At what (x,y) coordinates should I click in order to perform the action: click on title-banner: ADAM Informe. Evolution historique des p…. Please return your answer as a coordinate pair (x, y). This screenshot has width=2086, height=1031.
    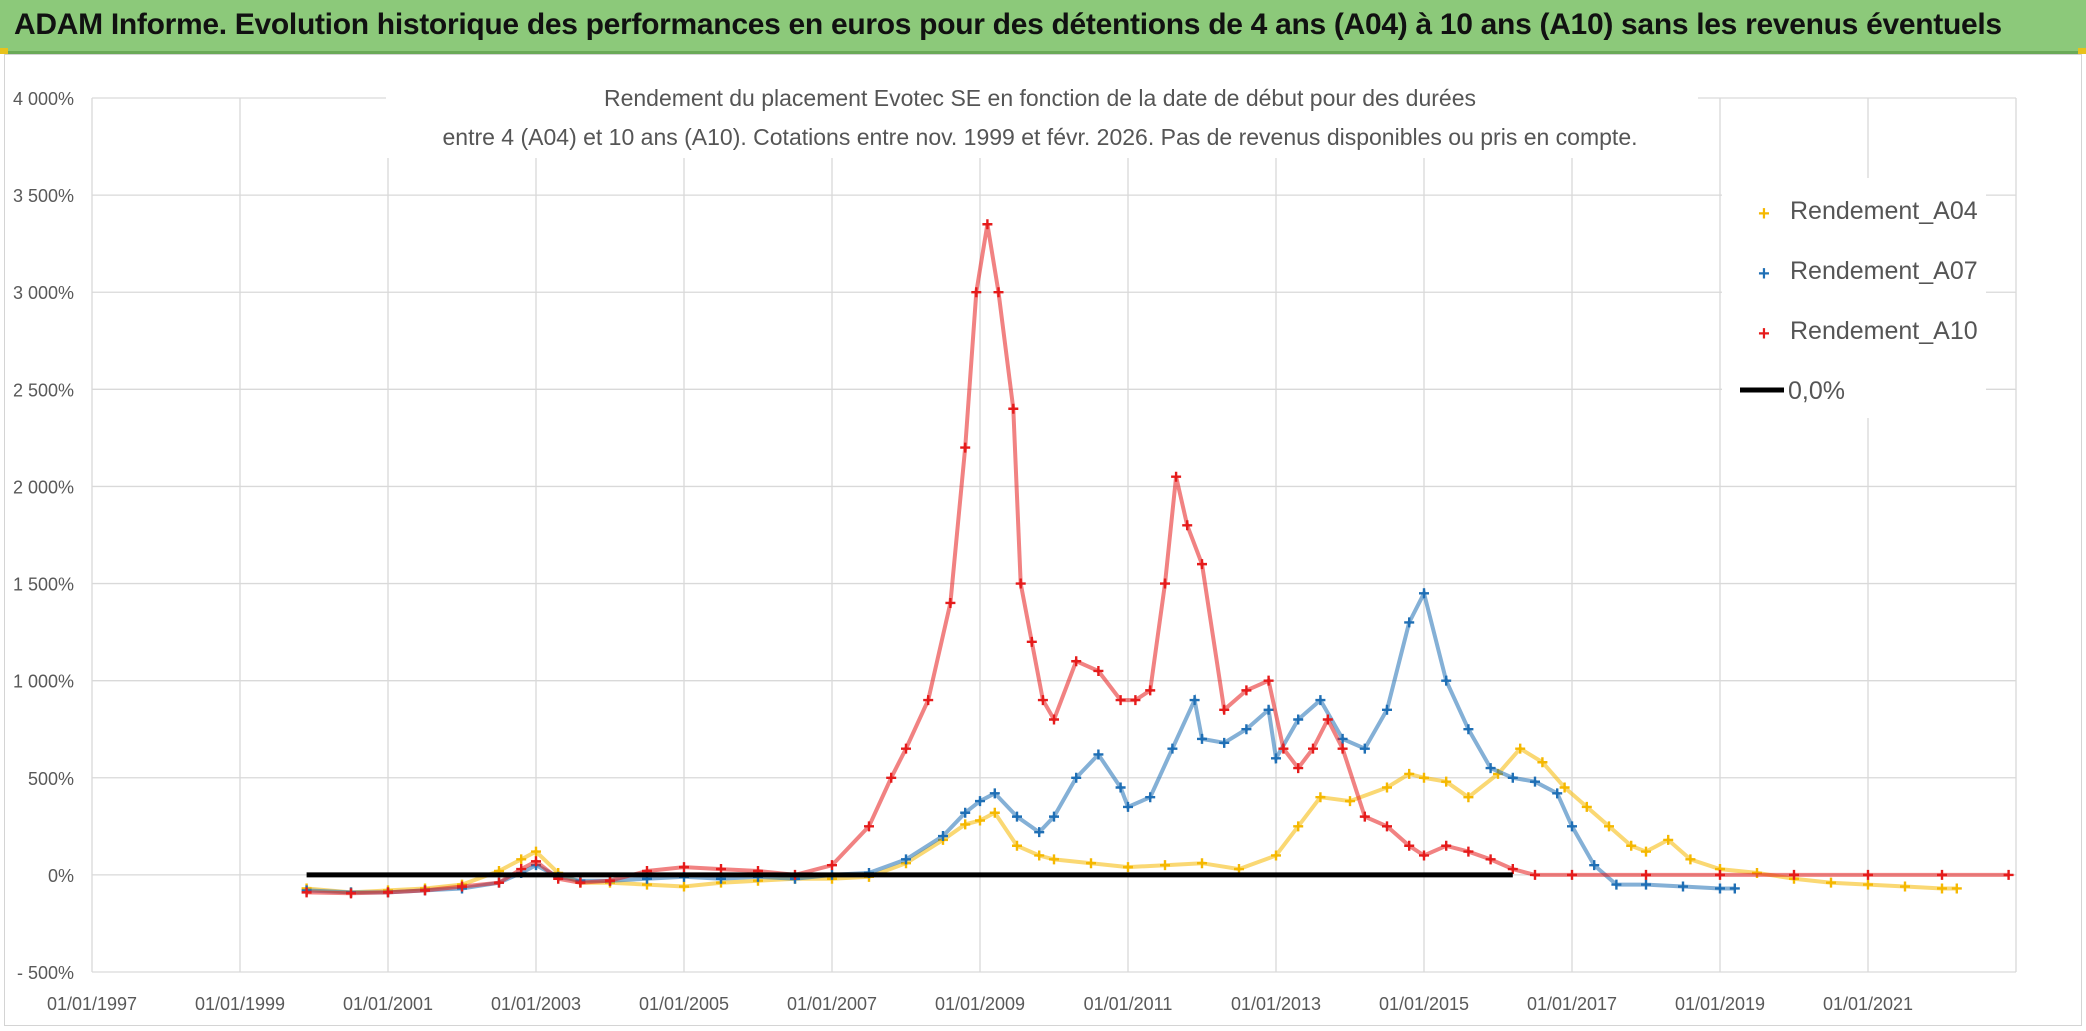
    Looking at the image, I should click on (1043, 27).